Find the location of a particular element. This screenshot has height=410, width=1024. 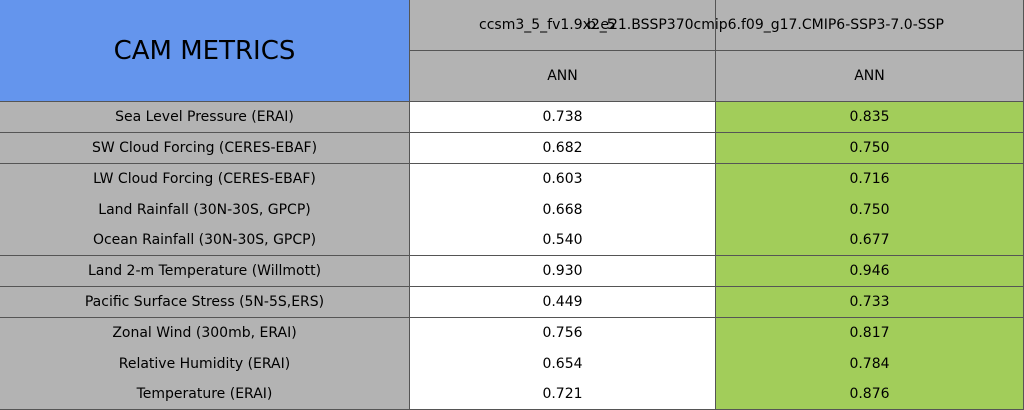

metric-name: Pacific Surface Stress (5N-5S,ERS) is located at coordinates (205, 302).